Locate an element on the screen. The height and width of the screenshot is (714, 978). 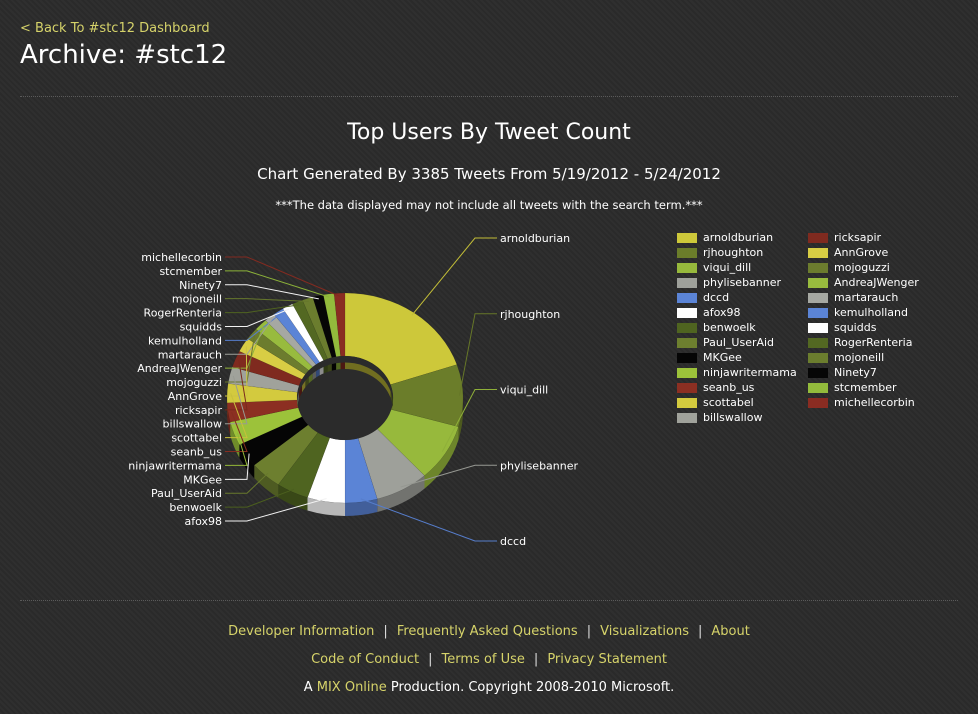
legend-item-rogerrenteria: RogerRenteria is located at coordinates (860, 342).